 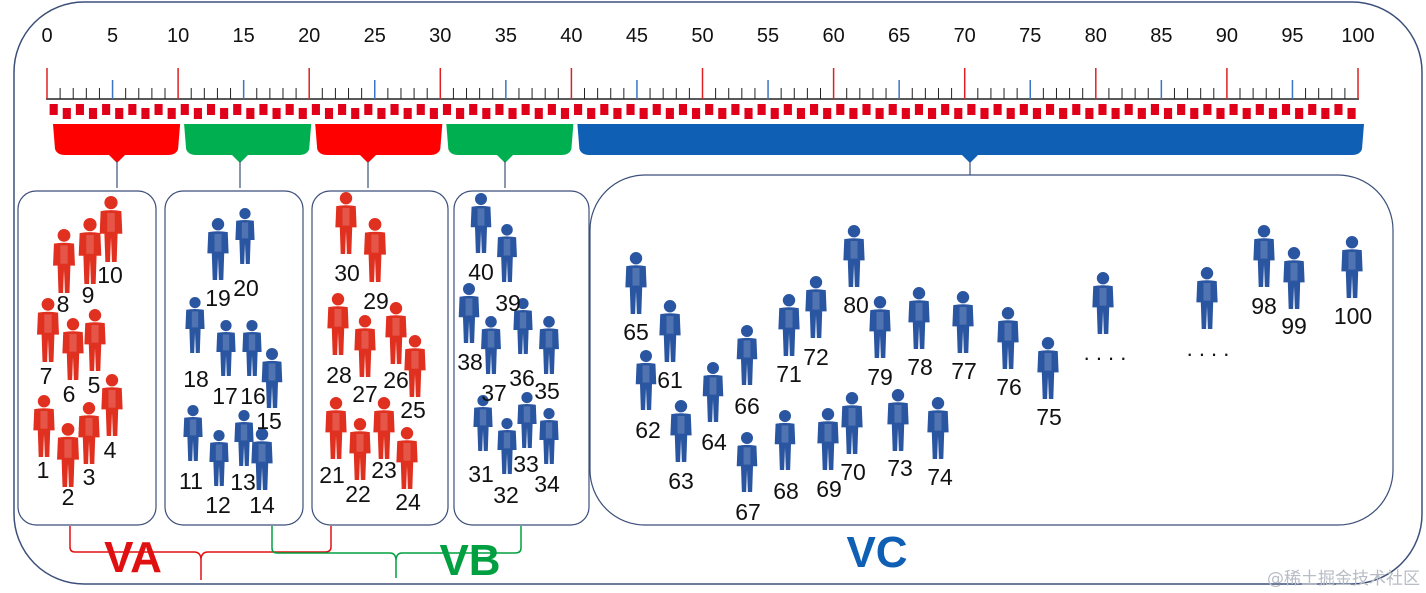 What do you see at coordinates (508, 303) in the screenshot?
I see `person-number: 39` at bounding box center [508, 303].